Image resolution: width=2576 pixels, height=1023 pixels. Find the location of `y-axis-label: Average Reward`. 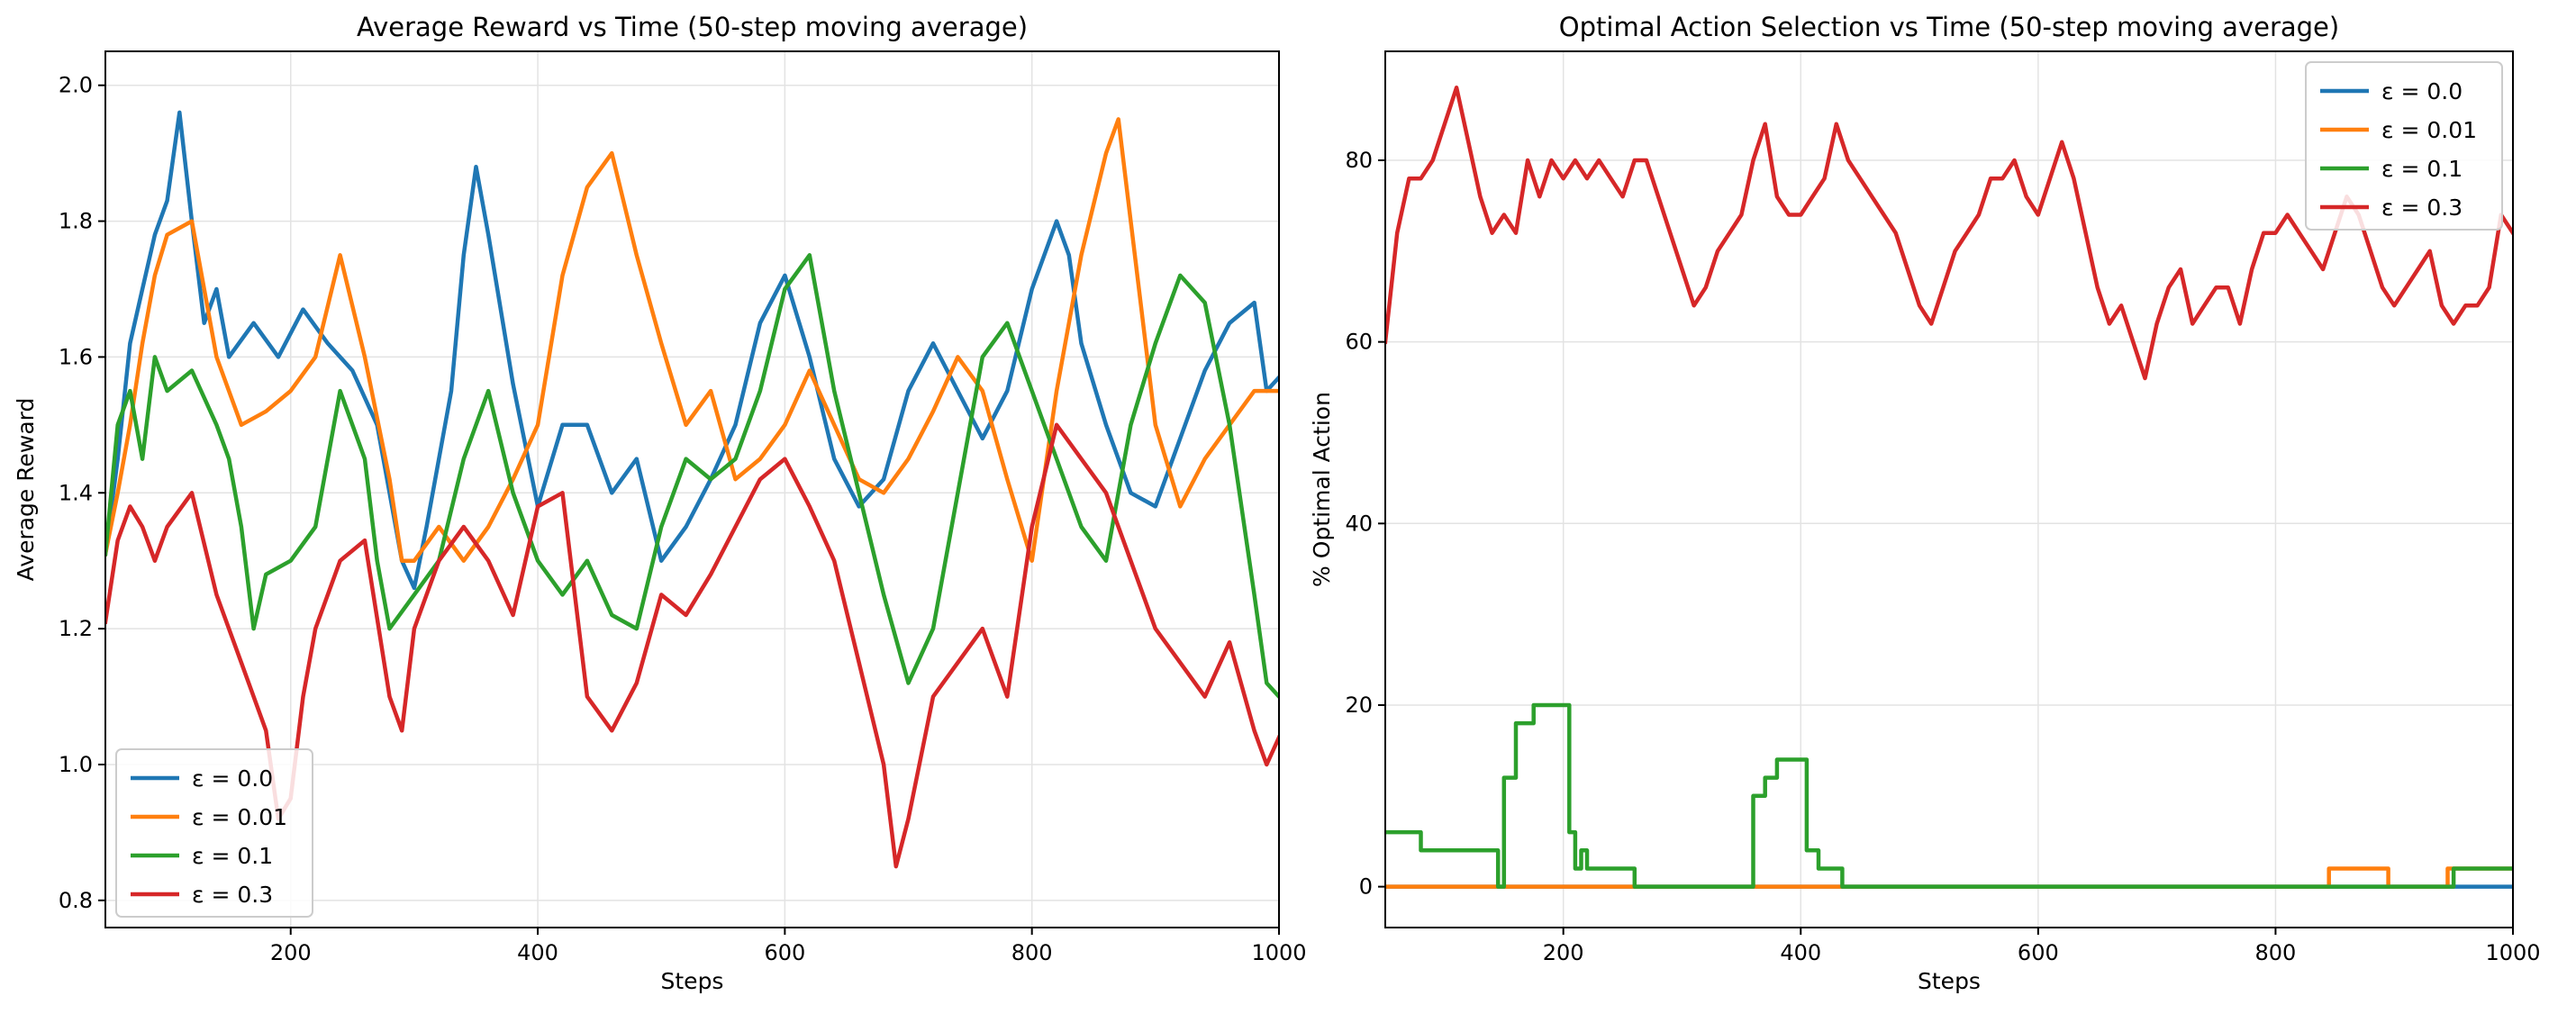

y-axis-label: Average Reward is located at coordinates (26, 490).